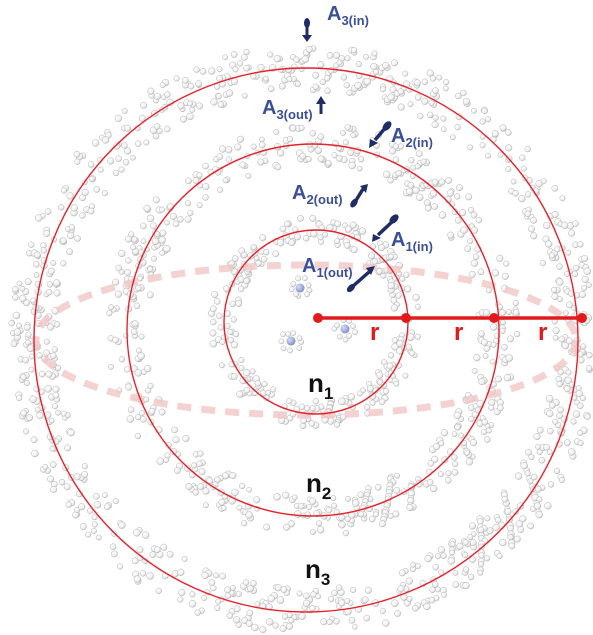 This screenshot has height=635, width=593. I want to click on label-a2-in-sub: 2(in), so click(418, 142).